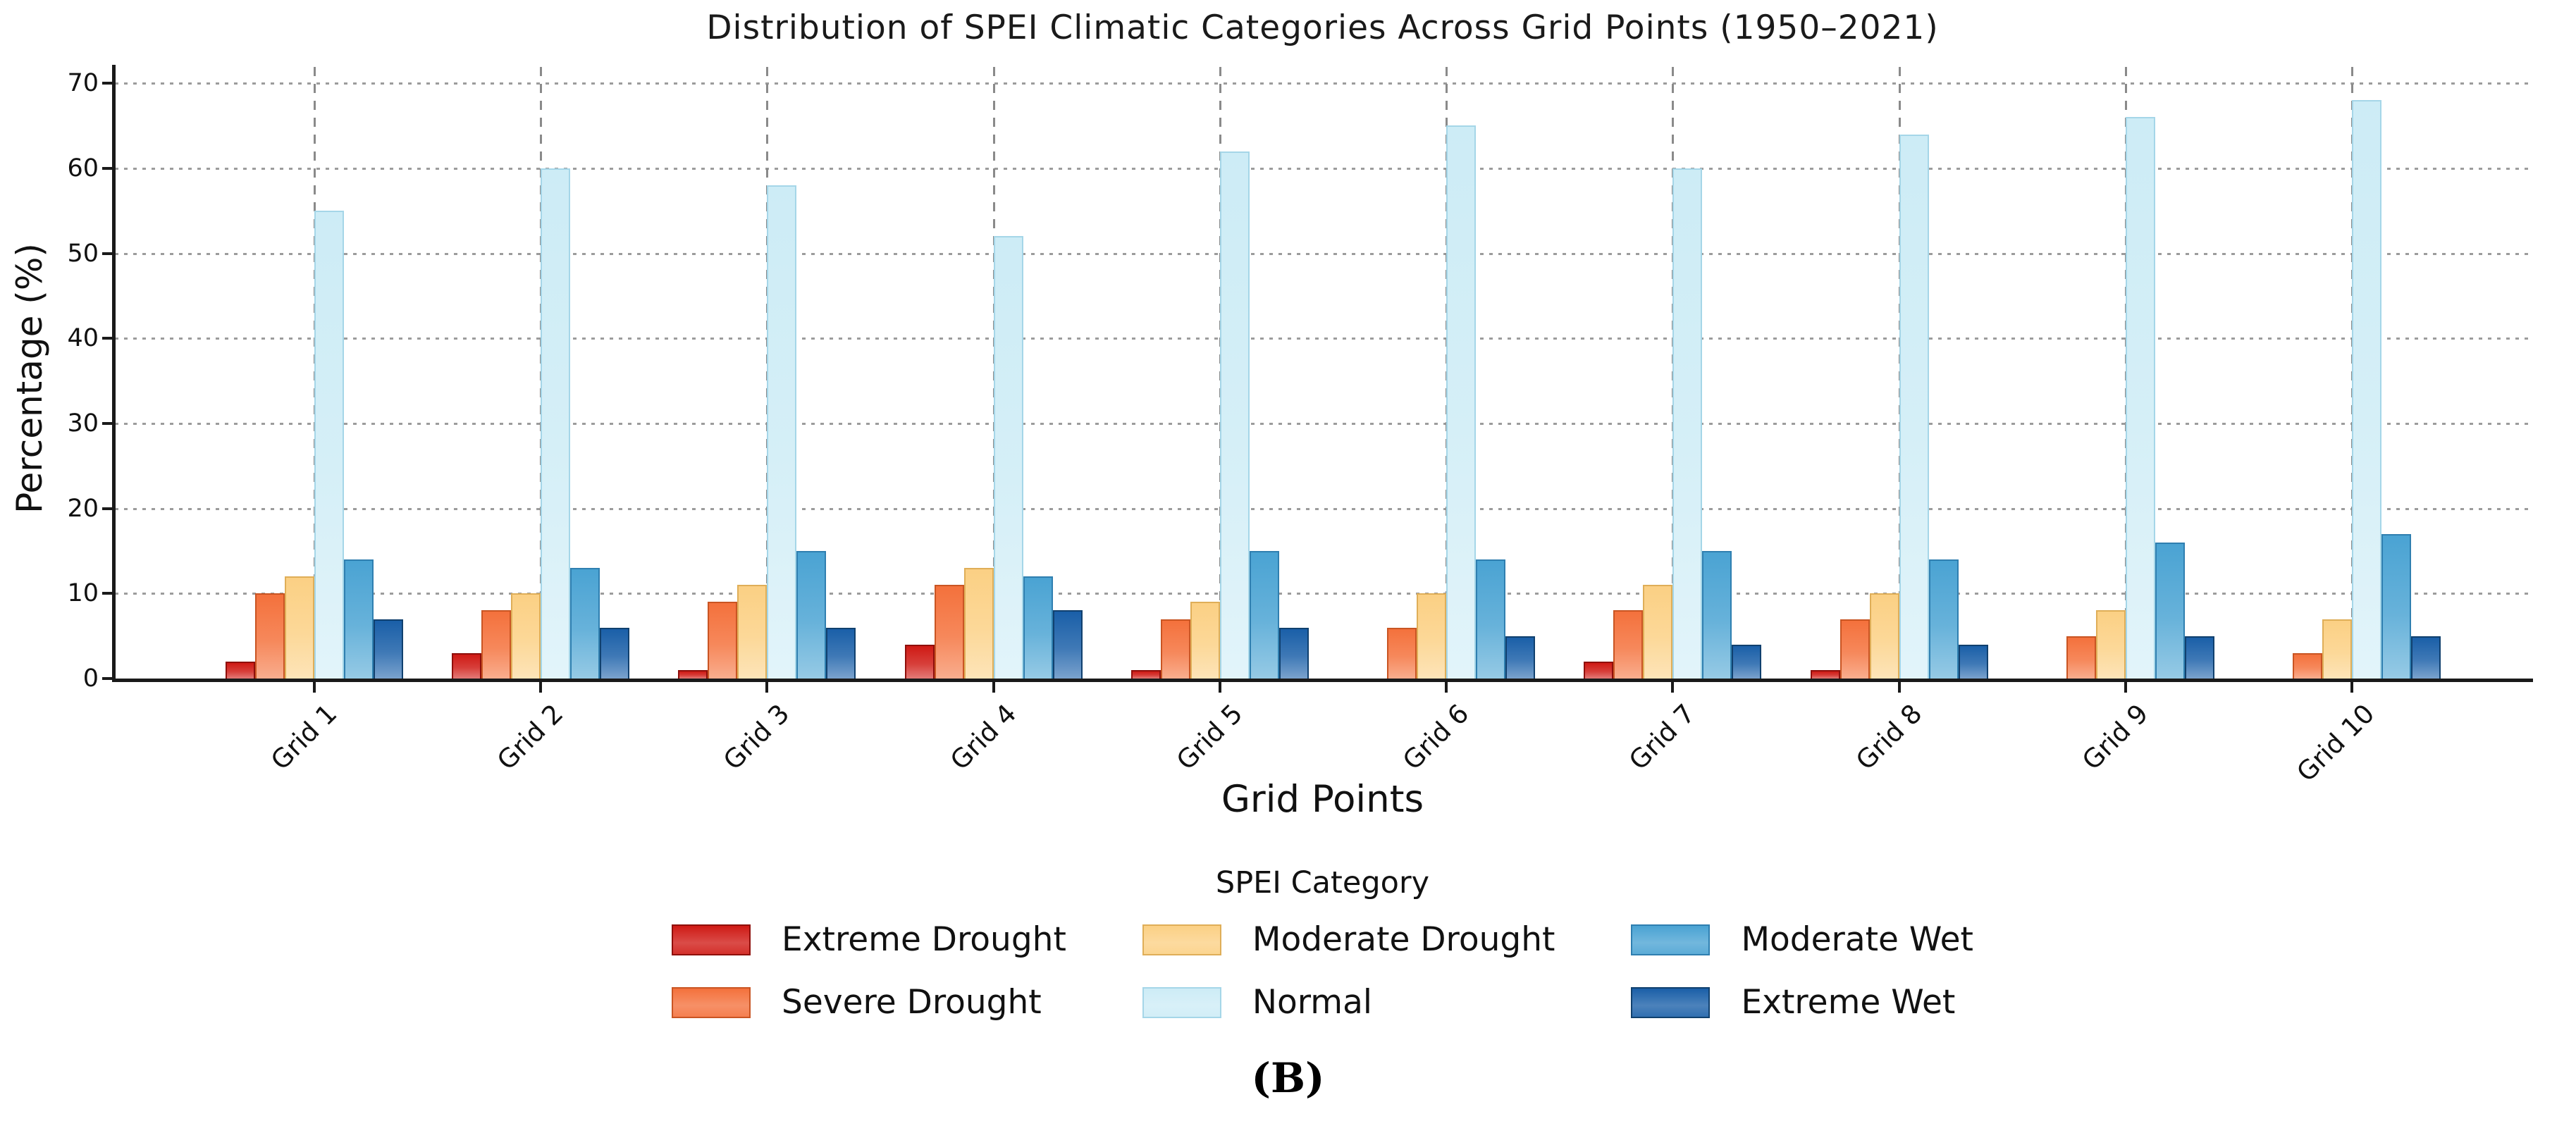 The width and height of the screenshot is (2576, 1133). I want to click on legend-column: Moderate Wet Extreme Wet, so click(1802, 971).